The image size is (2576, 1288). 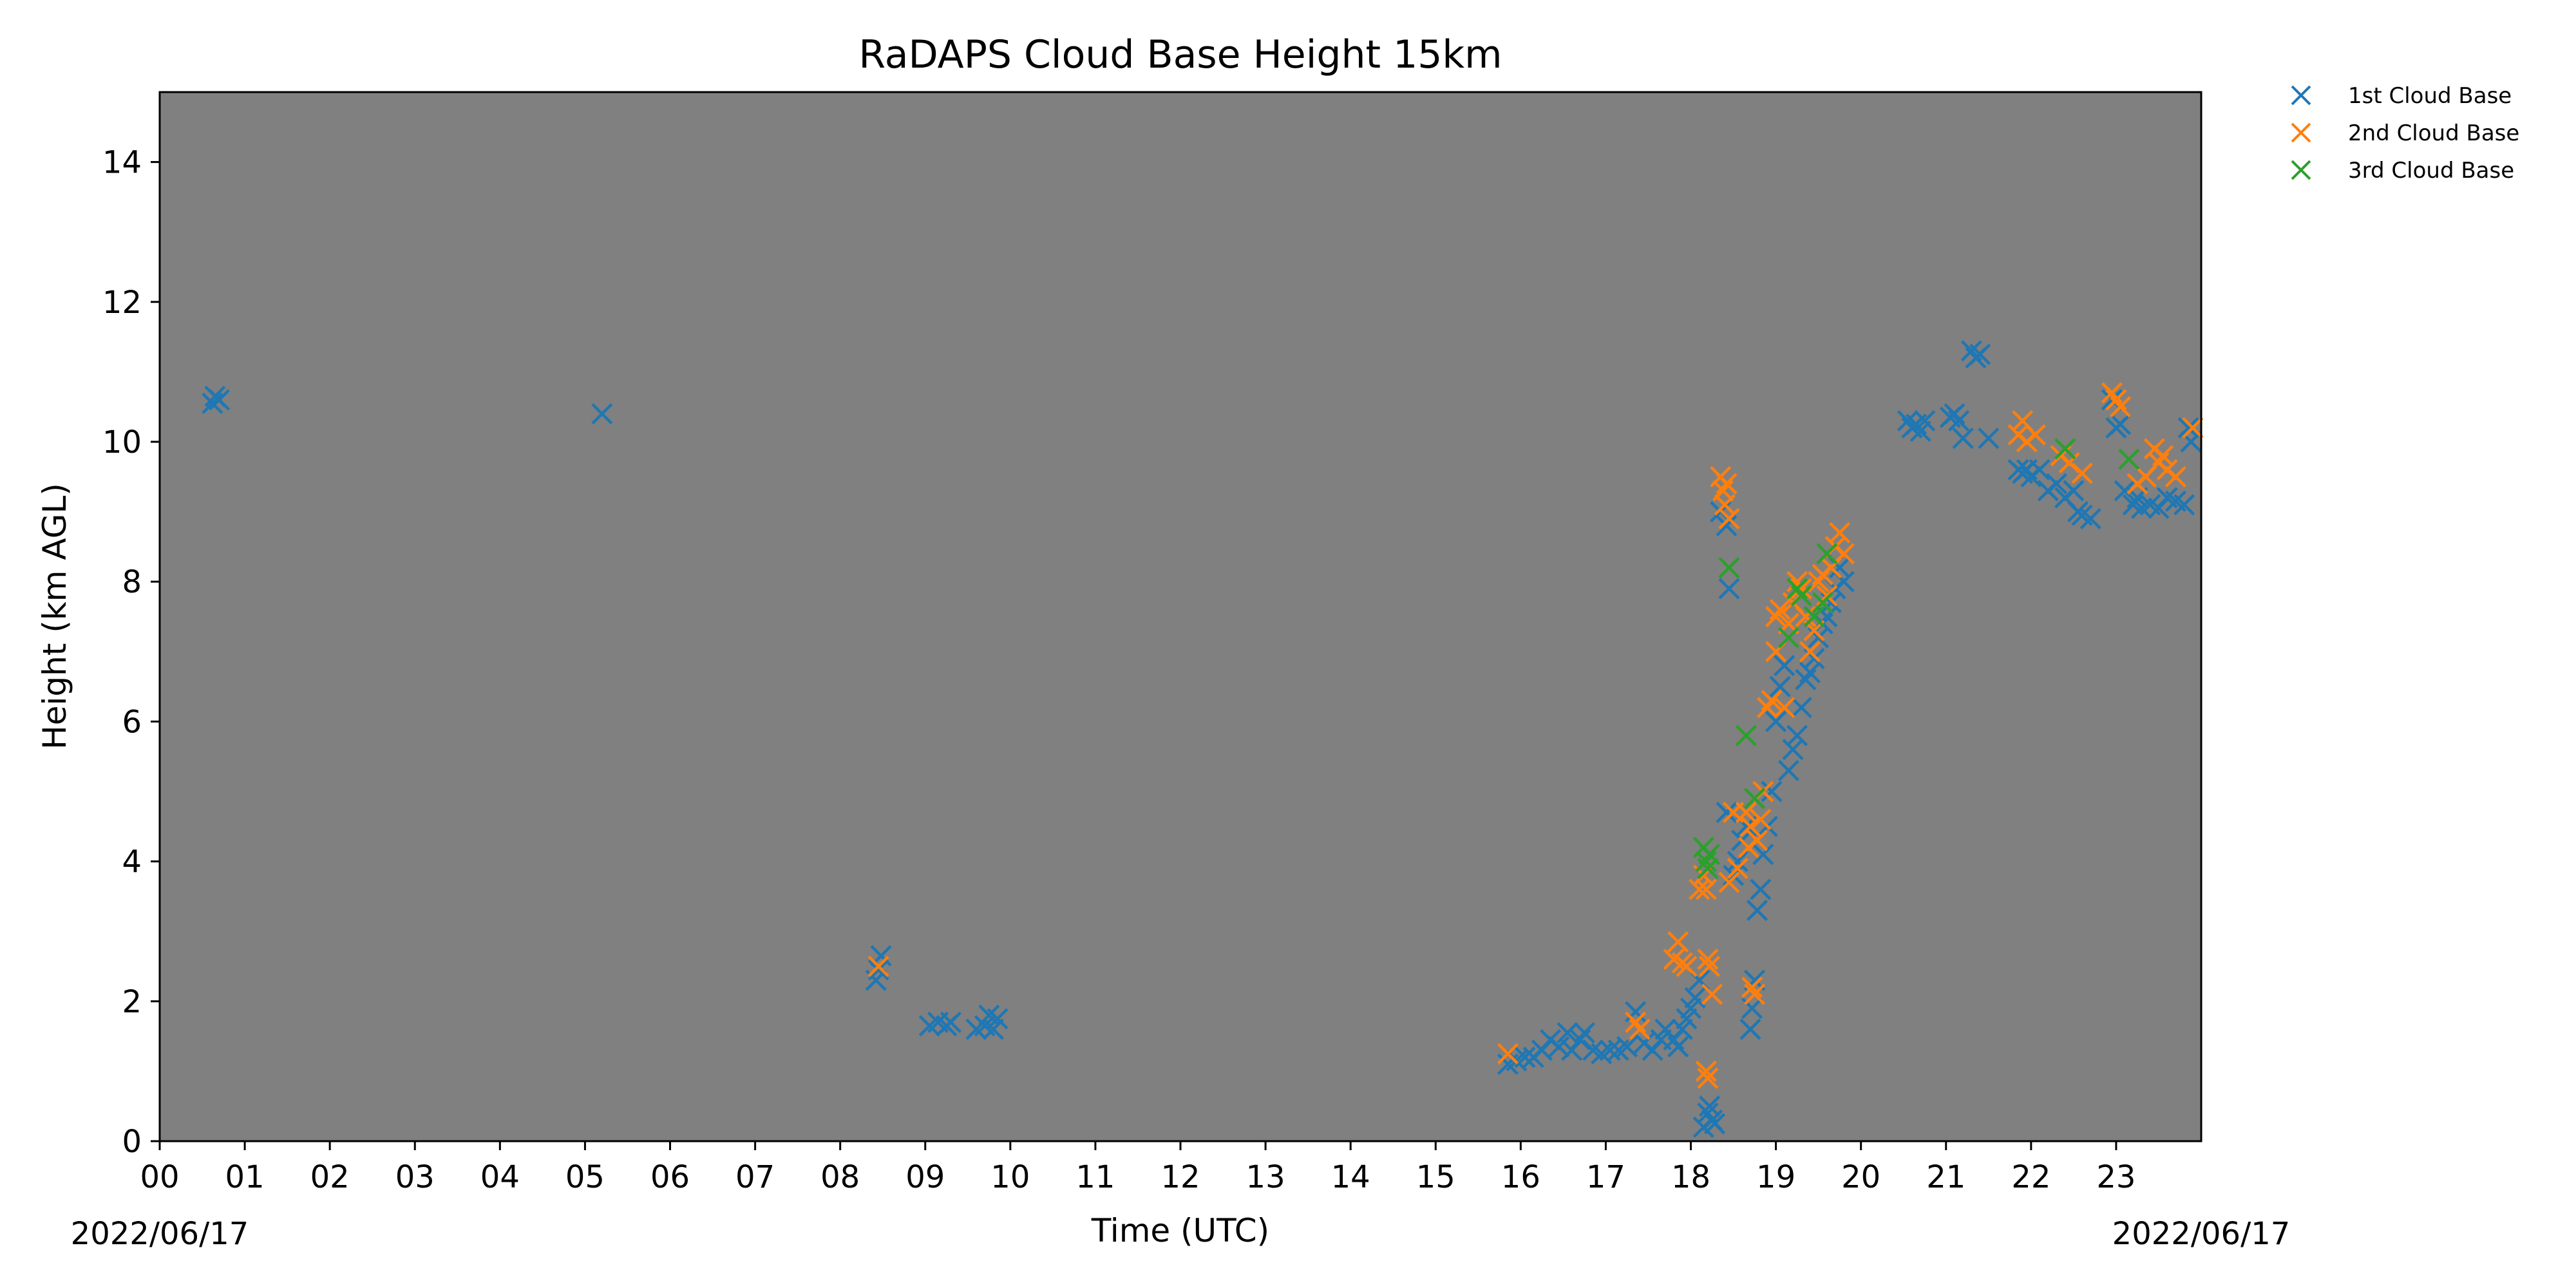 I want to click on x-tick-label: 03, so click(x=415, y=1177).